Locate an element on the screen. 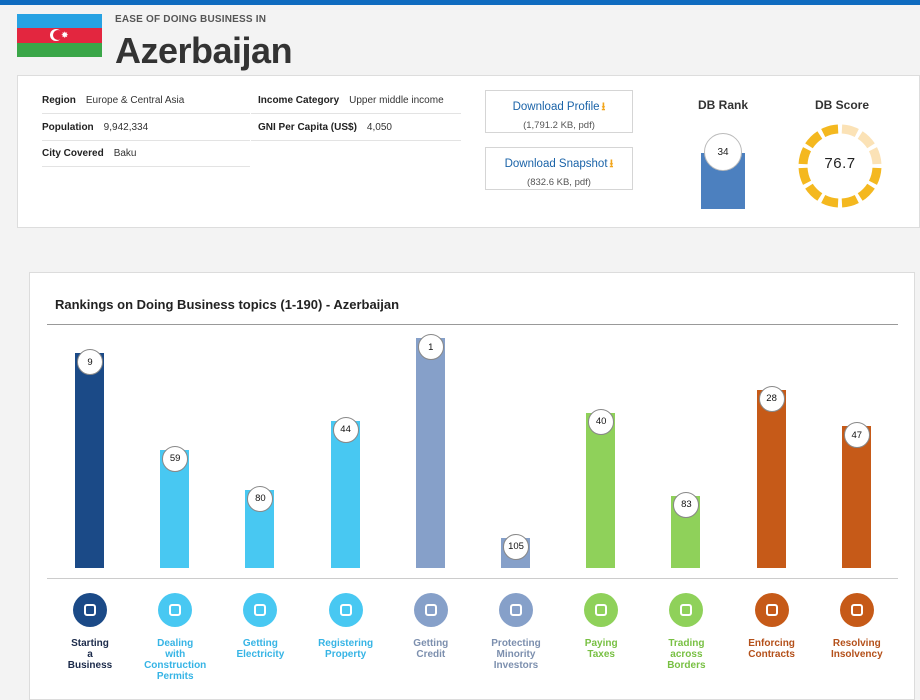 This screenshot has width=920, height=700. info-population: Population 9,942,334 is located at coordinates (146, 128).